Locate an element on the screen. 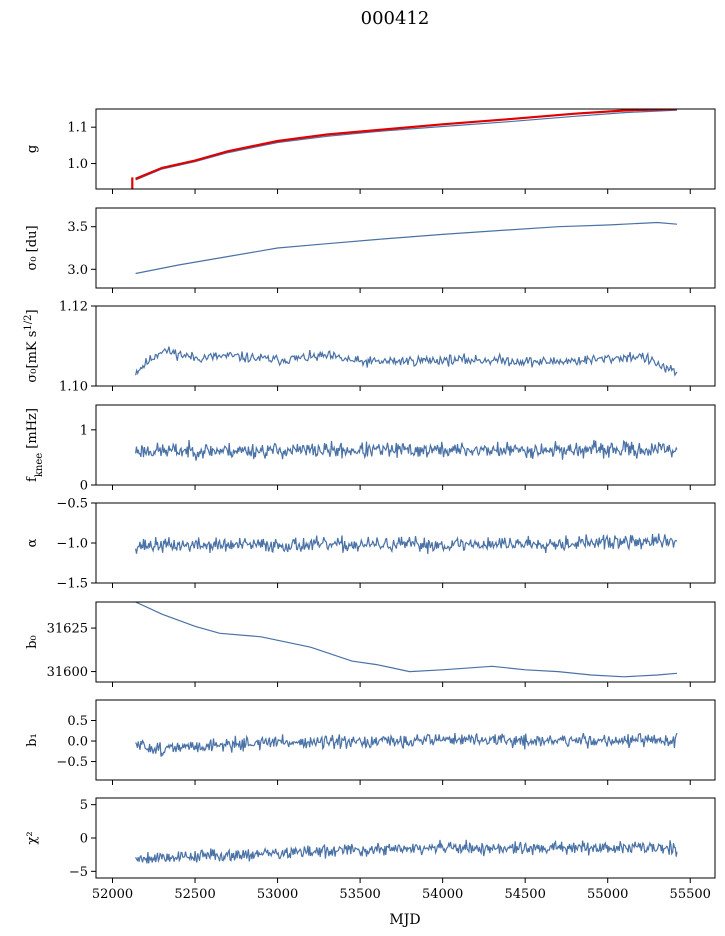 The image size is (725, 936). y-axis-label-b0: b₀ is located at coordinates (32, 642).